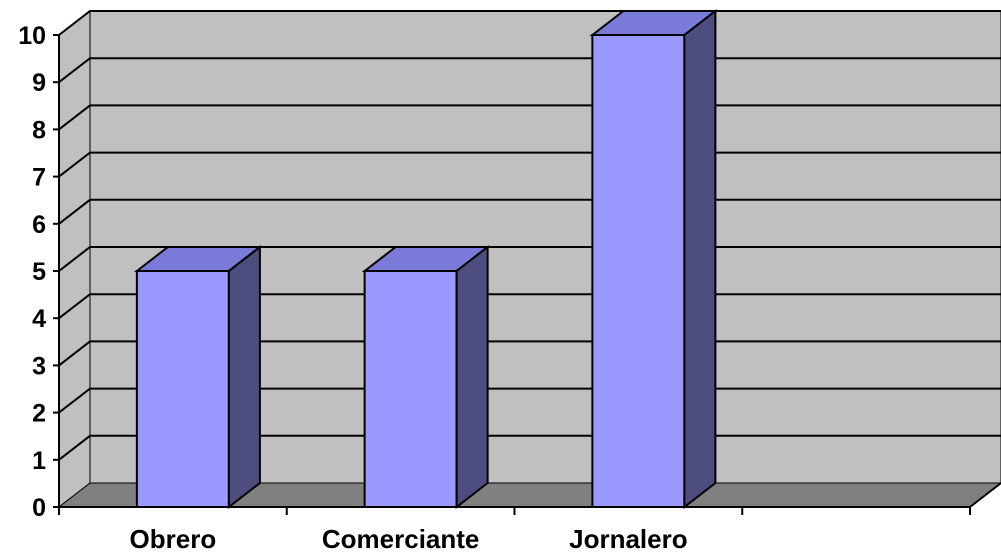 The width and height of the screenshot is (1001, 556). Describe the element at coordinates (39, 130) in the screenshot. I see `y-tick-label: 8` at that location.